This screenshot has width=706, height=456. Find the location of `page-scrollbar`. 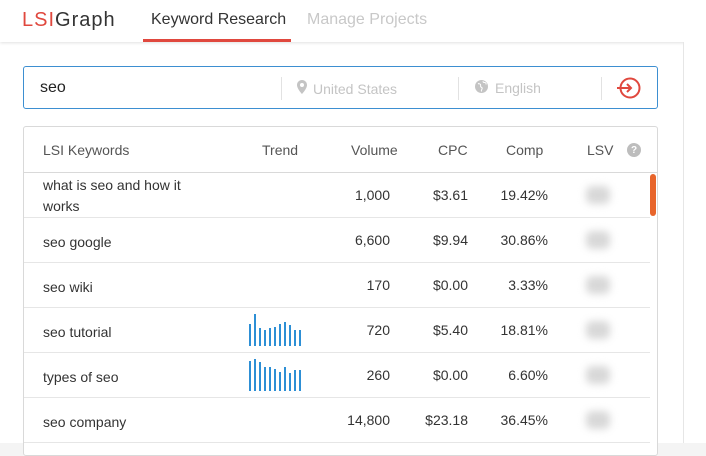

page-scrollbar is located at coordinates (694, 242).